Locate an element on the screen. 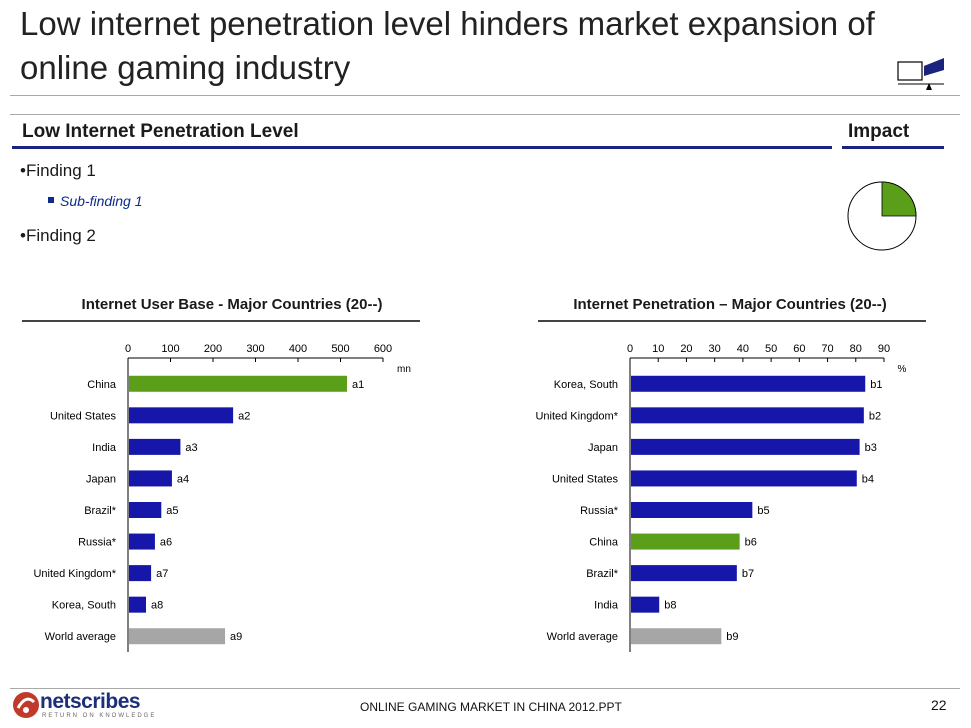  chart-1-category-label: United Kingdom* is located at coordinates (74, 574).